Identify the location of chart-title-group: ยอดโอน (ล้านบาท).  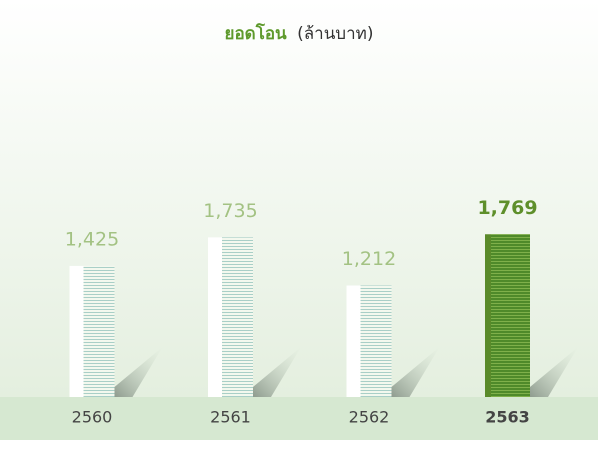
(299, 33).